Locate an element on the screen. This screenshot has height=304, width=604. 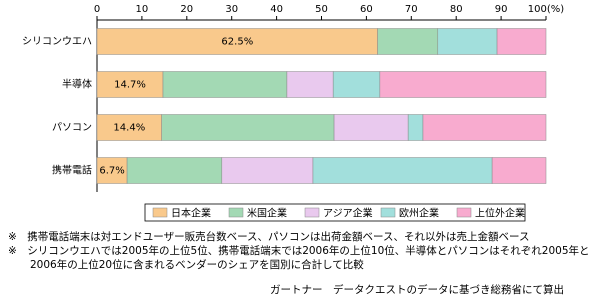
value-label: 62.5% is located at coordinates (237, 42).